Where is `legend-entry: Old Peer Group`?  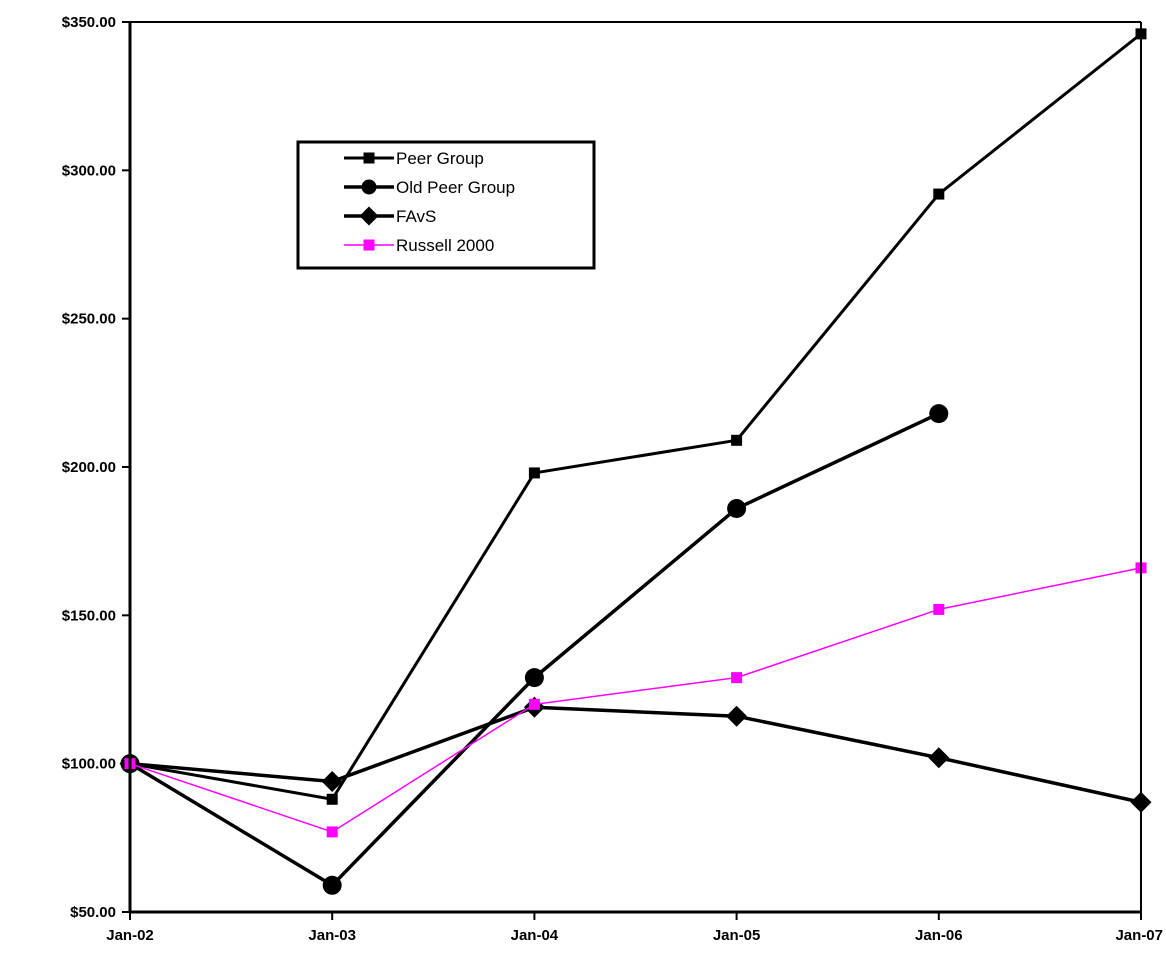
legend-entry: Old Peer Group is located at coordinates (429, 187).